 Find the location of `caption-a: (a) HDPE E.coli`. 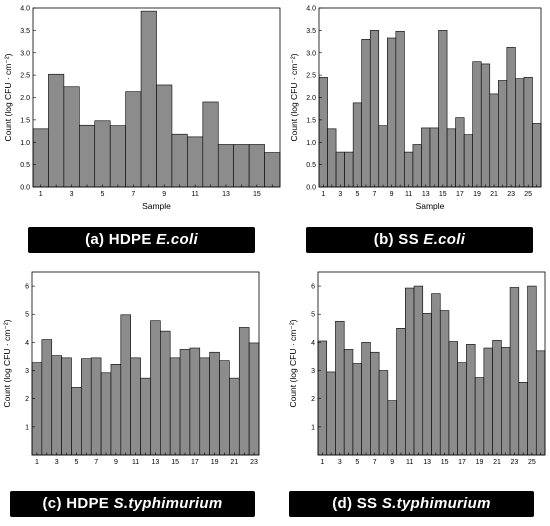

caption-a: (a) HDPE E.coli is located at coordinates (141, 240).